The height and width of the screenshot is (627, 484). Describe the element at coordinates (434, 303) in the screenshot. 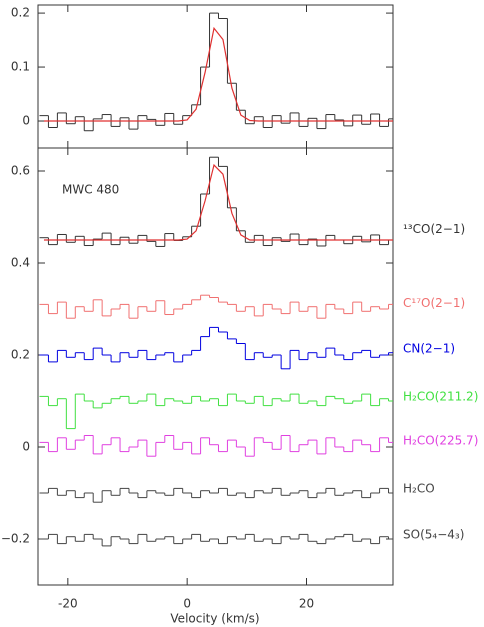

I see `series-label: C¹⁷O(2−1)` at that location.